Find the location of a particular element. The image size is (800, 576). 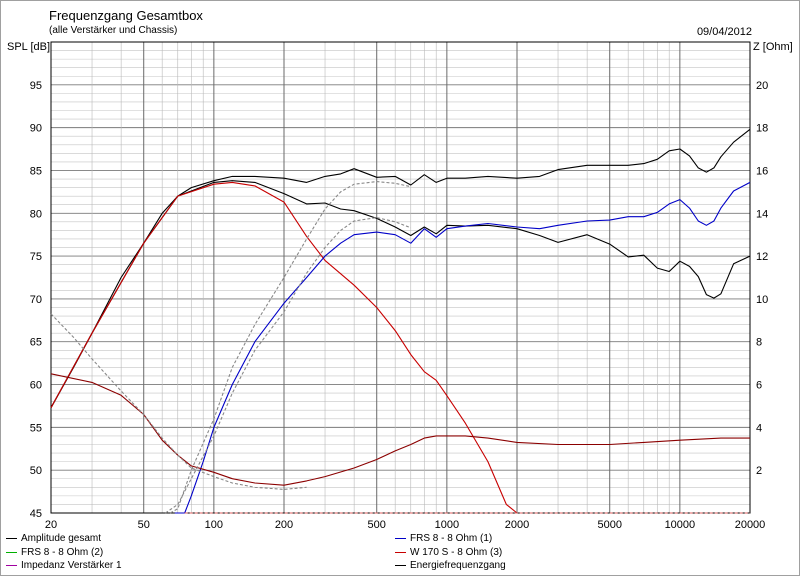

legend-label: FRS 8 - 8 Ohm (1) is located at coordinates (451, 538).